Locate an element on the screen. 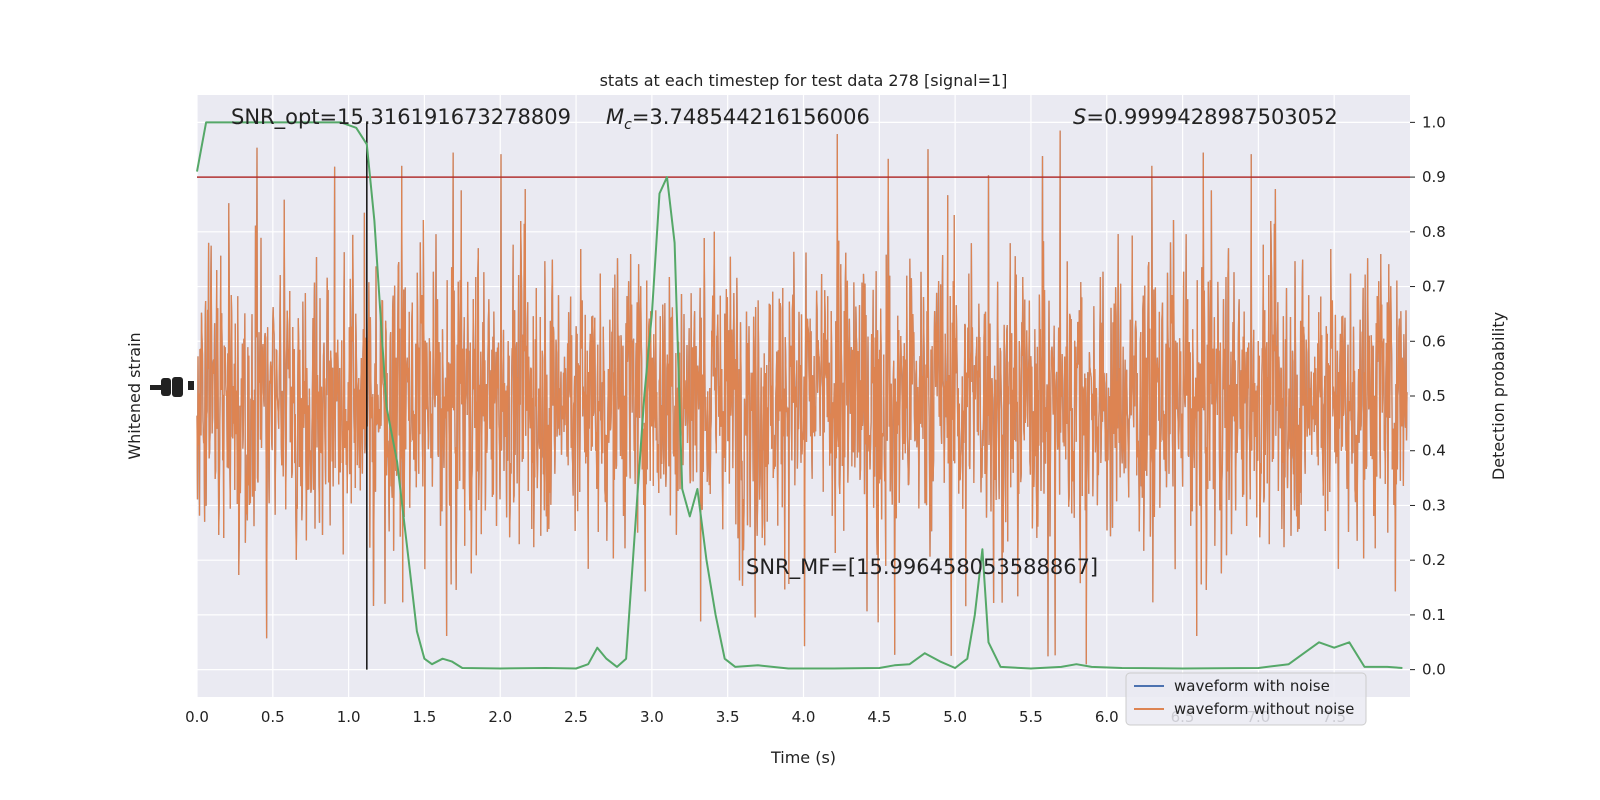 Image resolution: width=1600 pixels, height=800 pixels. annotation-chirp-mass: Mc=3.748544216156006 is located at coordinates (738, 119).